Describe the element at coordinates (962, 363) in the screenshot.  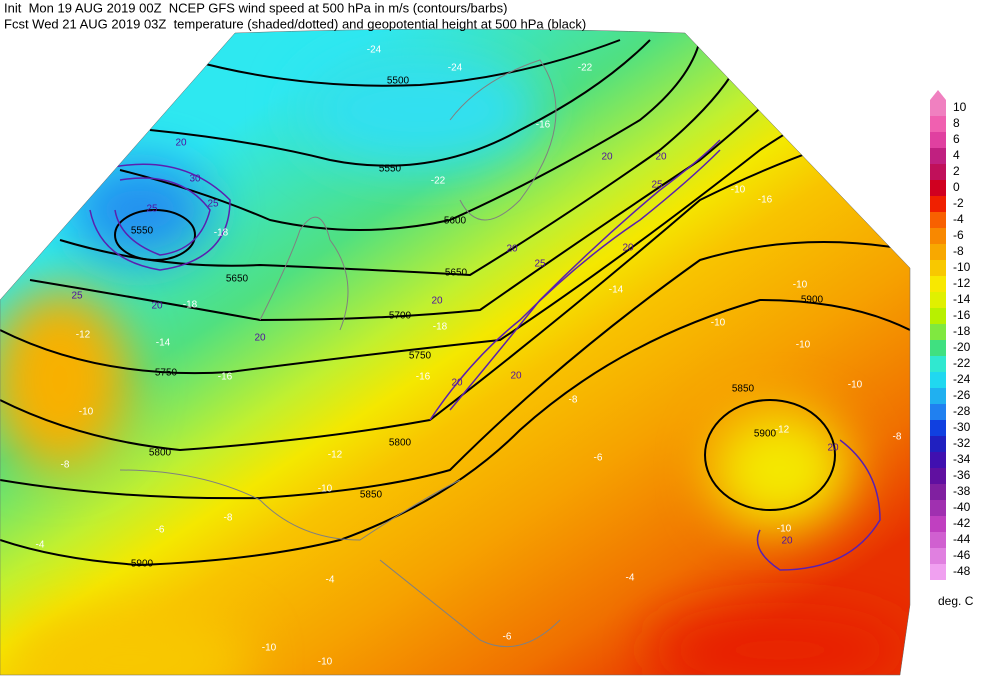
I see `colorbar-label: -22` at that location.